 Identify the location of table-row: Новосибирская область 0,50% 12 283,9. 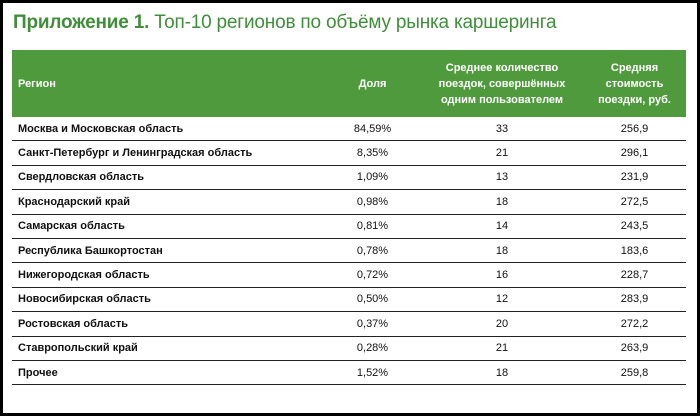
(349, 300).